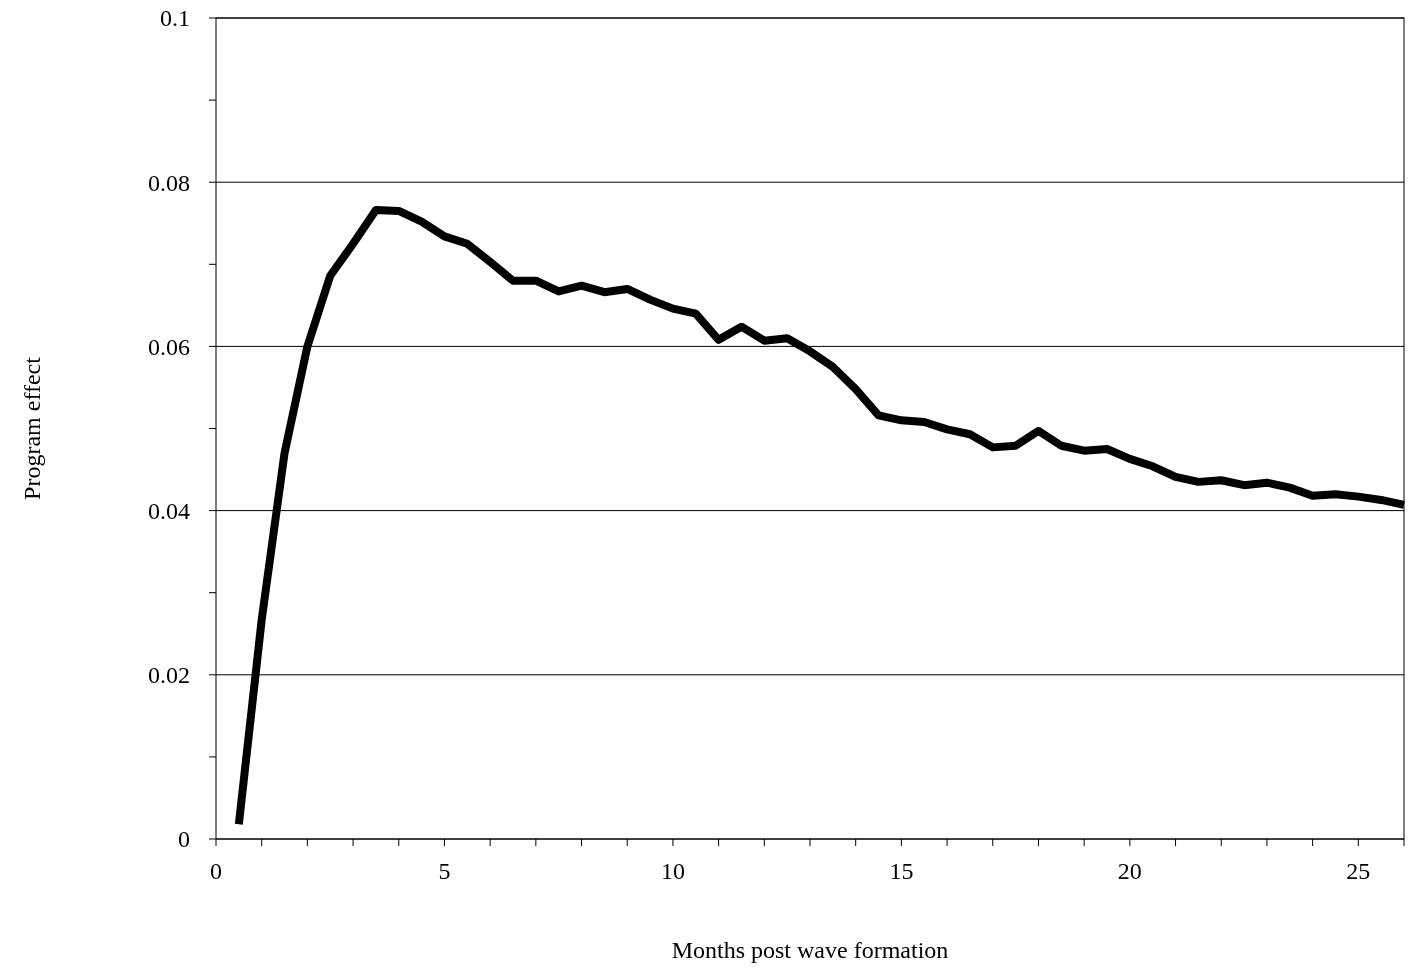 Image resolution: width=1412 pixels, height=970 pixels. What do you see at coordinates (810, 950) in the screenshot?
I see `x-axis-title: Months post wave formation` at bounding box center [810, 950].